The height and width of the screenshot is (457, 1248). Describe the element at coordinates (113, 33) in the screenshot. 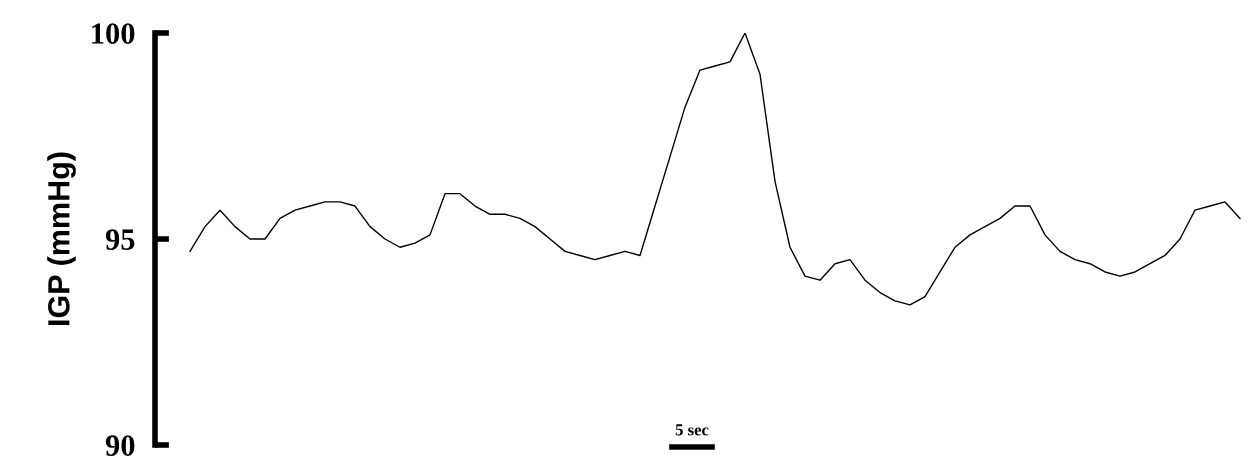

I see `y-tick-label: 100` at that location.